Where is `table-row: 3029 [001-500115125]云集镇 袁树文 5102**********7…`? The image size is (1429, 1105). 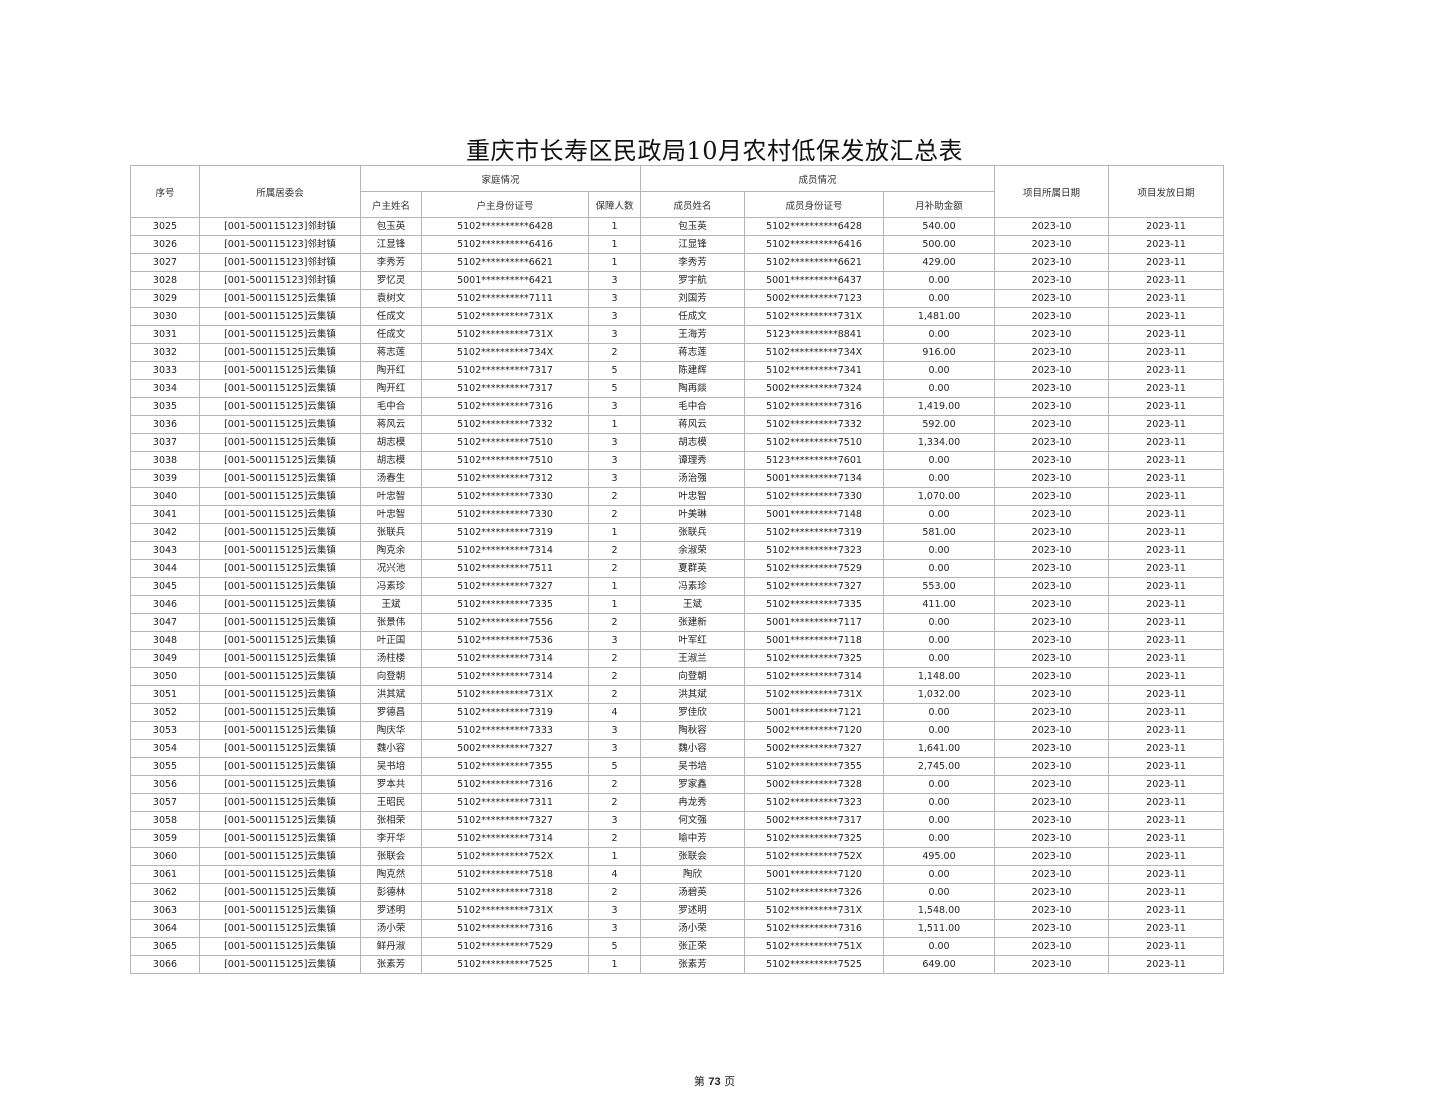
table-row: 3029 [001-500115125]云集镇 袁树文 5102**********7… is located at coordinates (677, 298).